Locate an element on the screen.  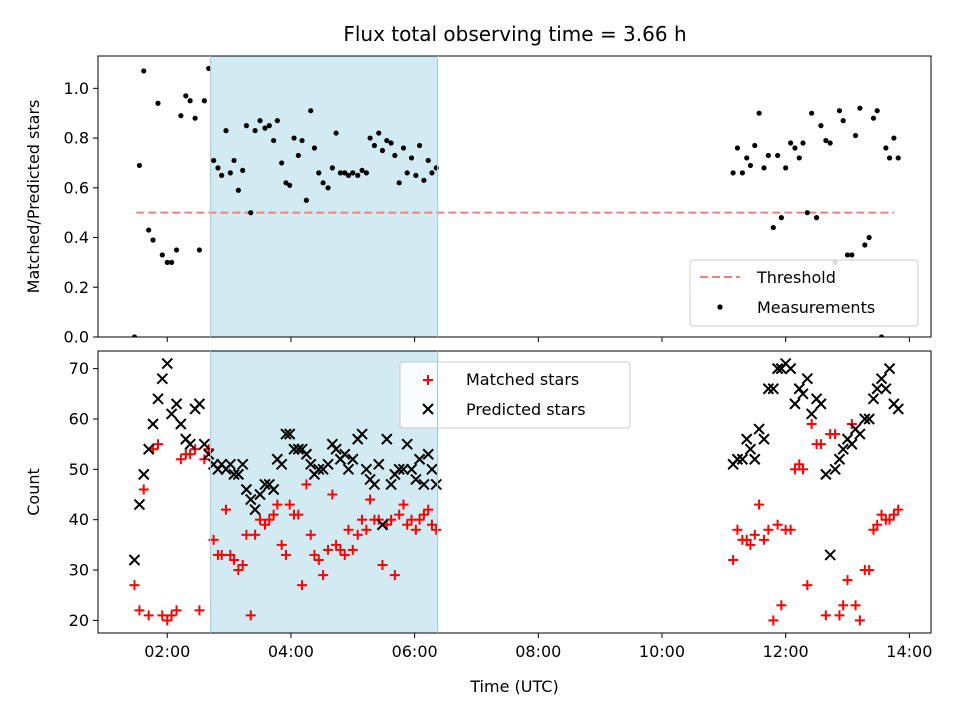
bottom-legend: Matched stars Predicted stars is located at coordinates (515, 395).